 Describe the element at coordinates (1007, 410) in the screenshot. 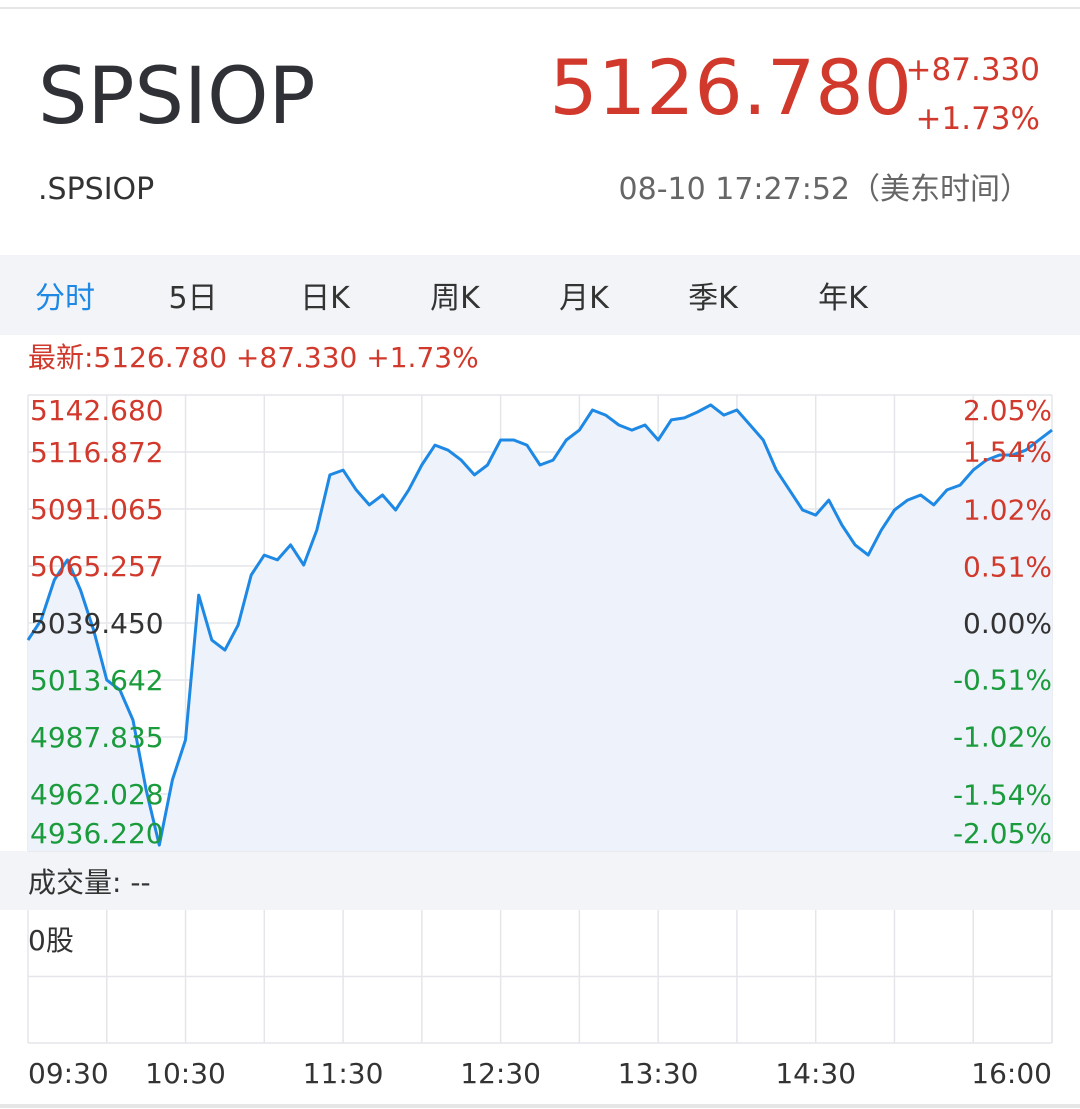

I see `y2-tick-label: 2.05%` at that location.